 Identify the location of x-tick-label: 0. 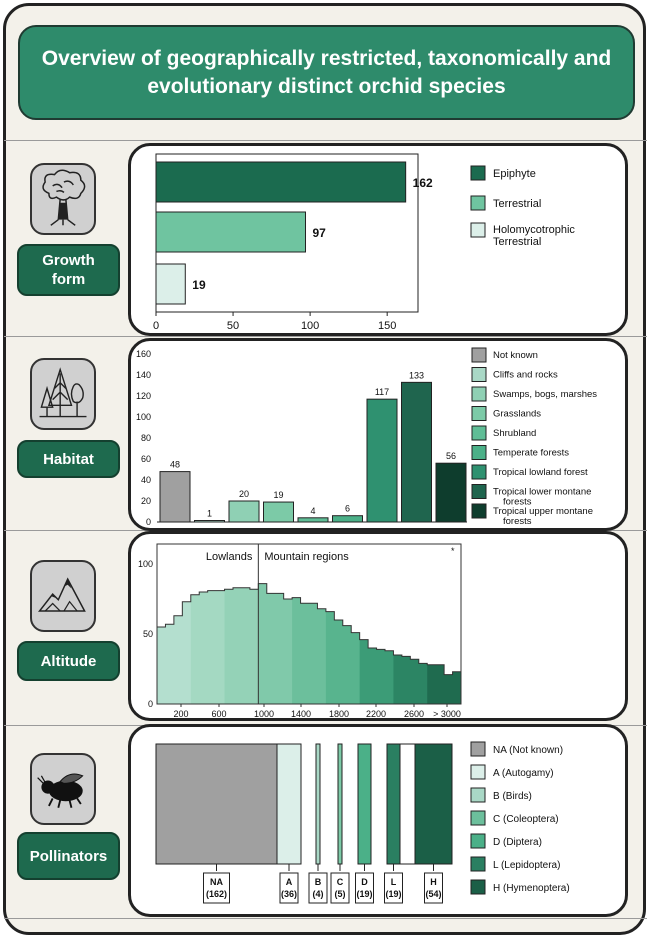
(156, 326).